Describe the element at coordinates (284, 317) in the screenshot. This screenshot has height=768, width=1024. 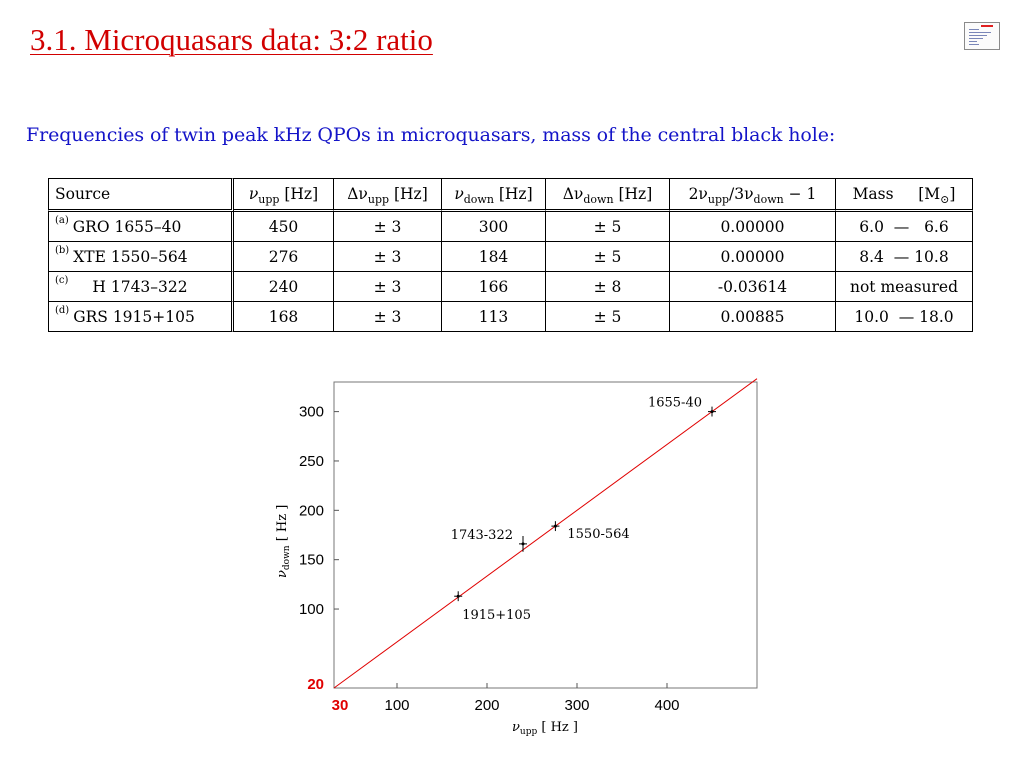
I see `cell-nu-upp: 168` at that location.